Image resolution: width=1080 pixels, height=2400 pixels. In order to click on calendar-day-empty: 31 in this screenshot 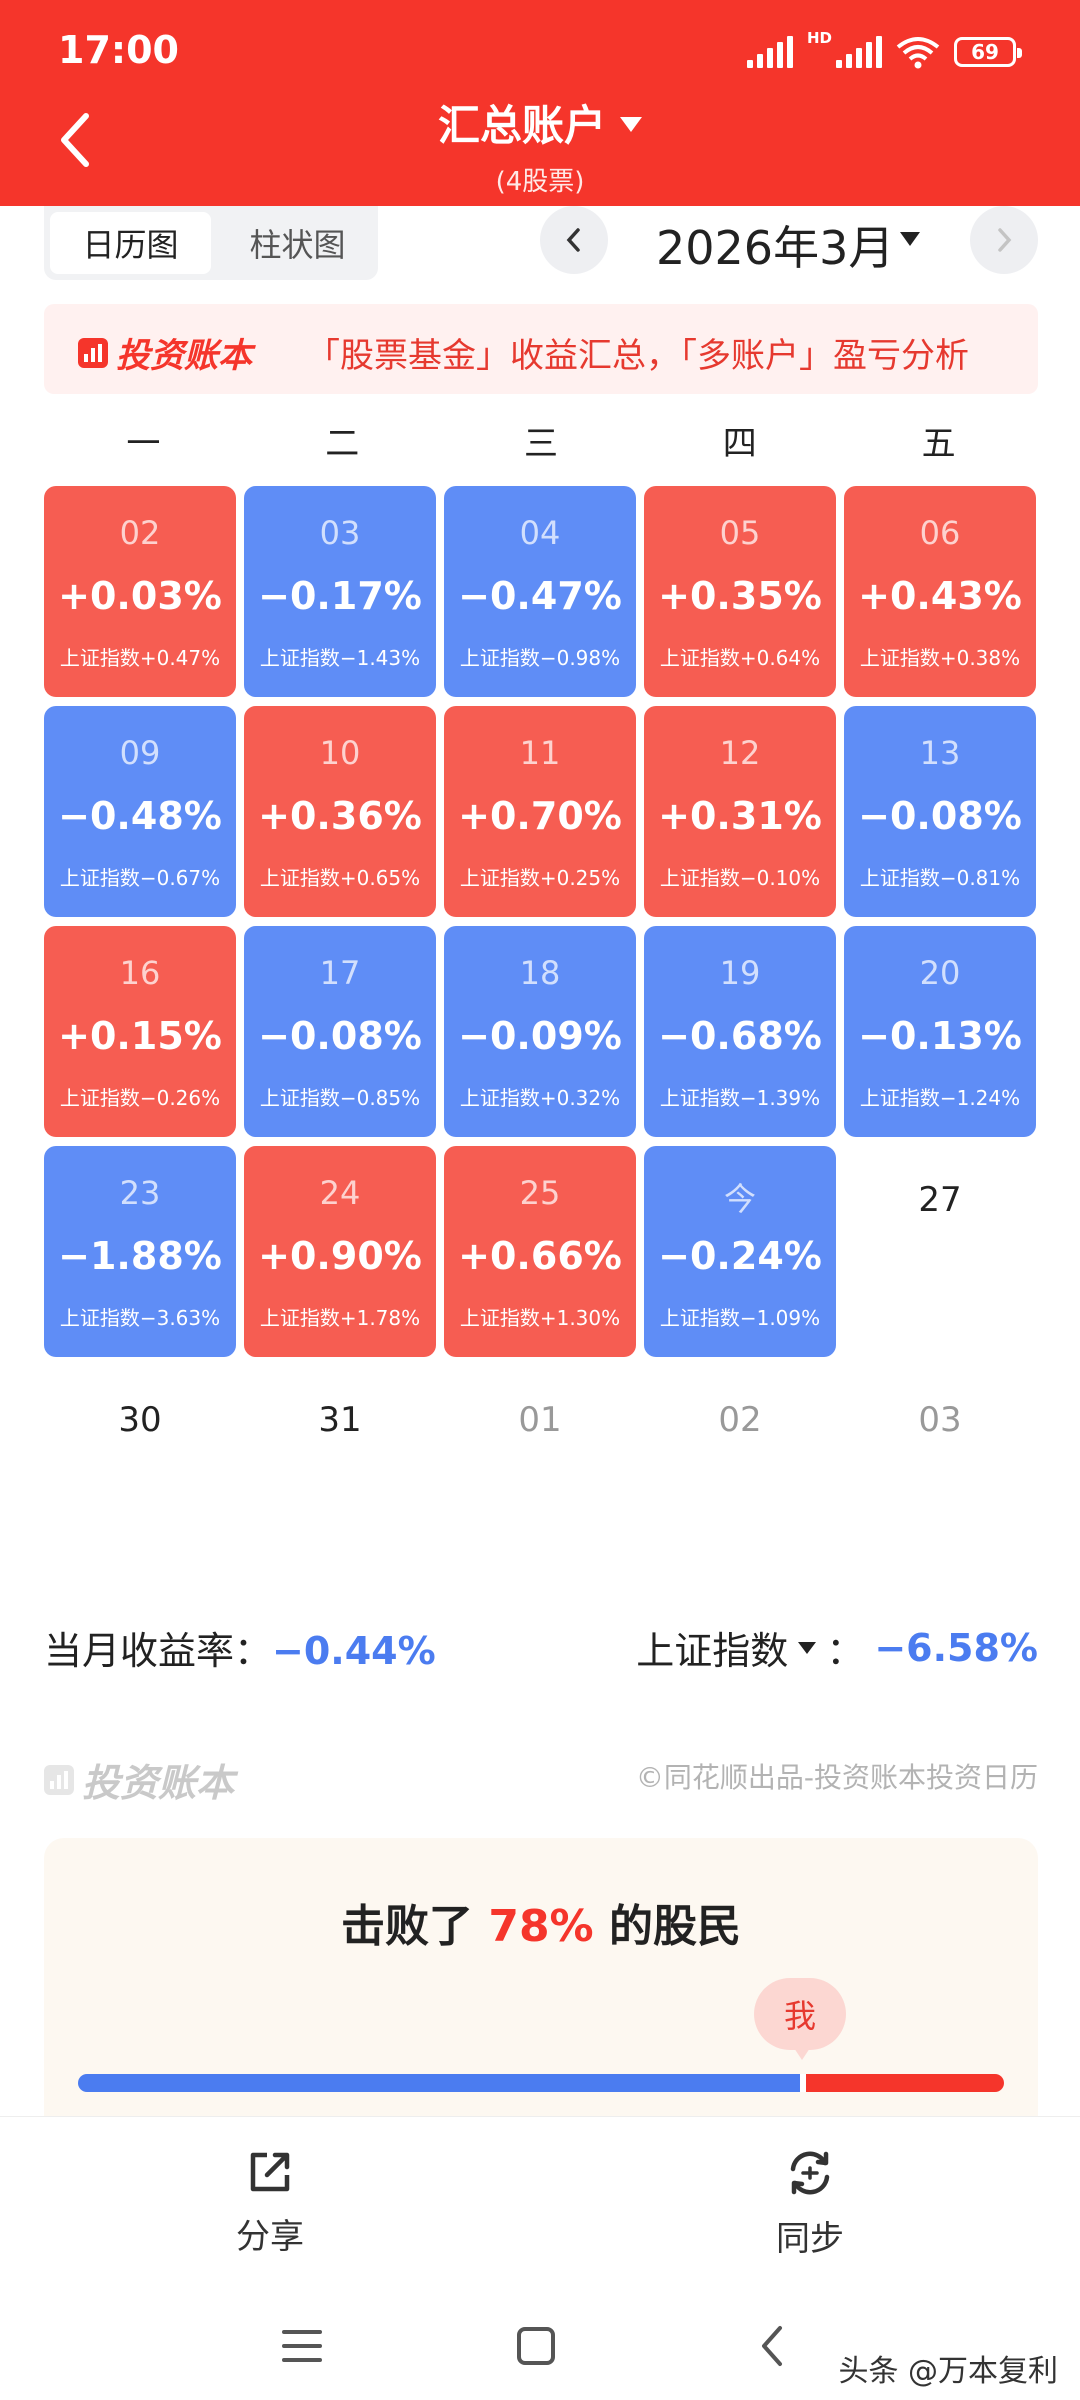, I will do `click(340, 1420)`.